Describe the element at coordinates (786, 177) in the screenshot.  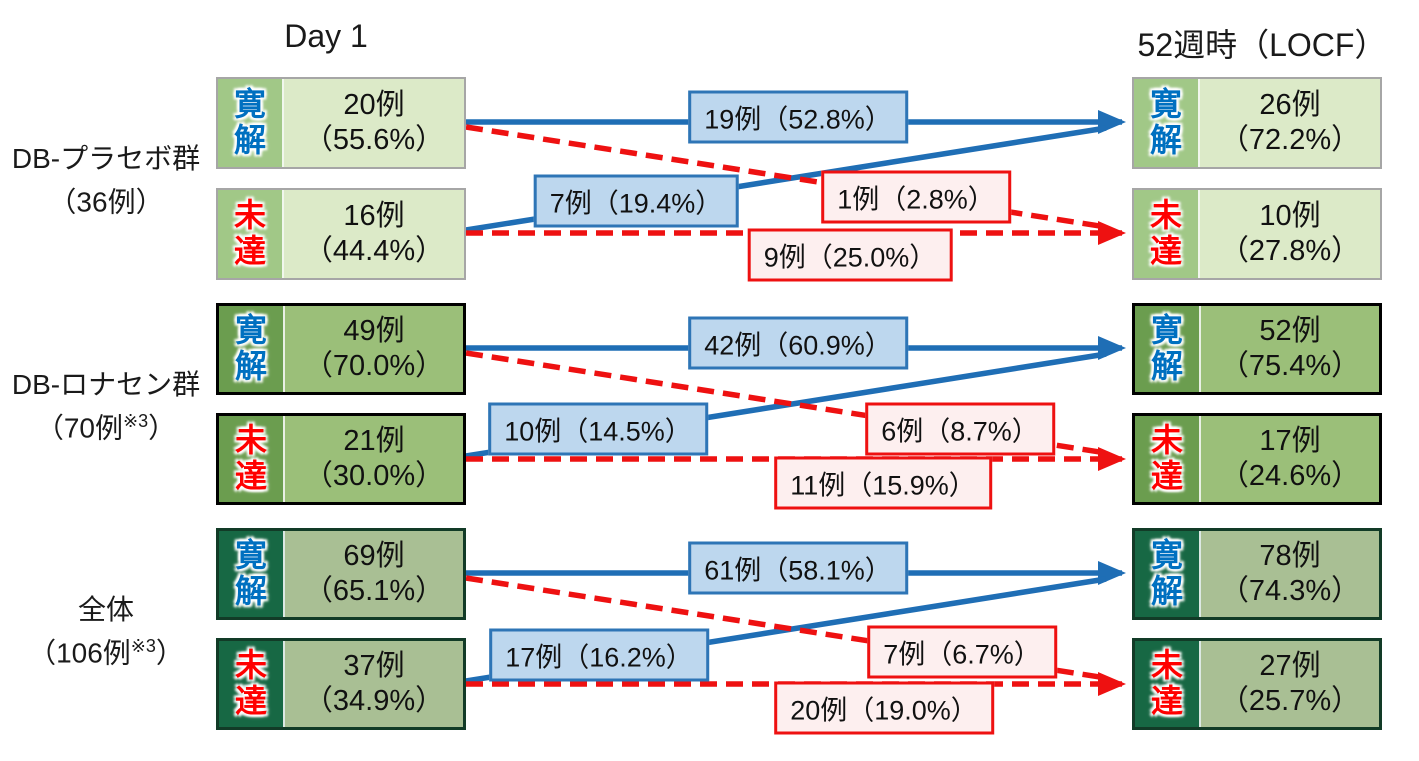
I see `arrow-g1-rem-to-na` at that location.